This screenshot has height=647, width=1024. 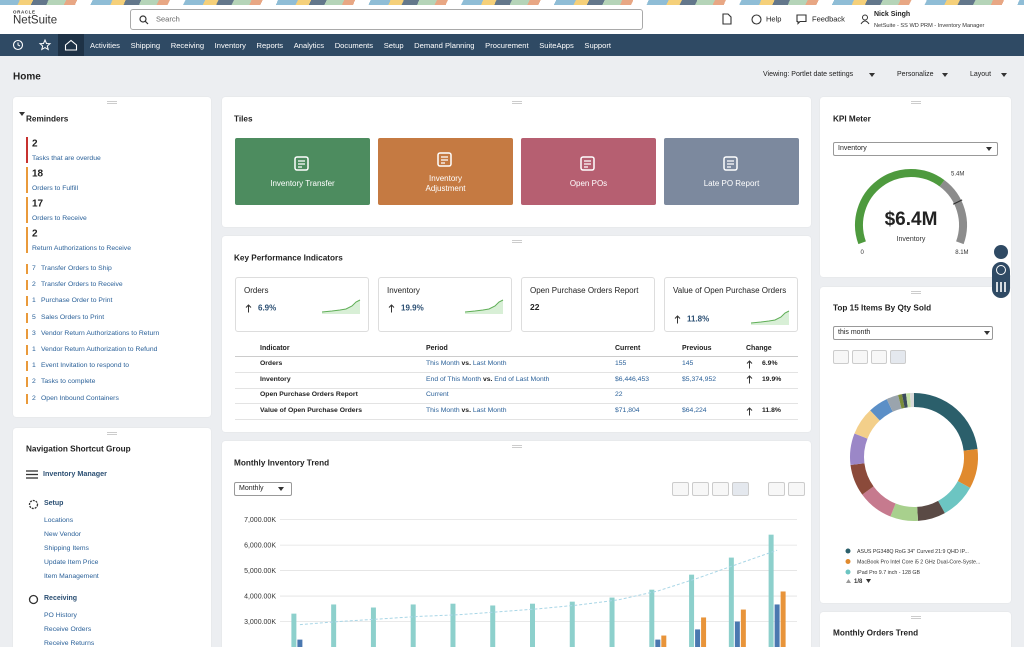 What do you see at coordinates (85, 366) in the screenshot?
I see `reminder-label: Event Invitation to respond to` at bounding box center [85, 366].